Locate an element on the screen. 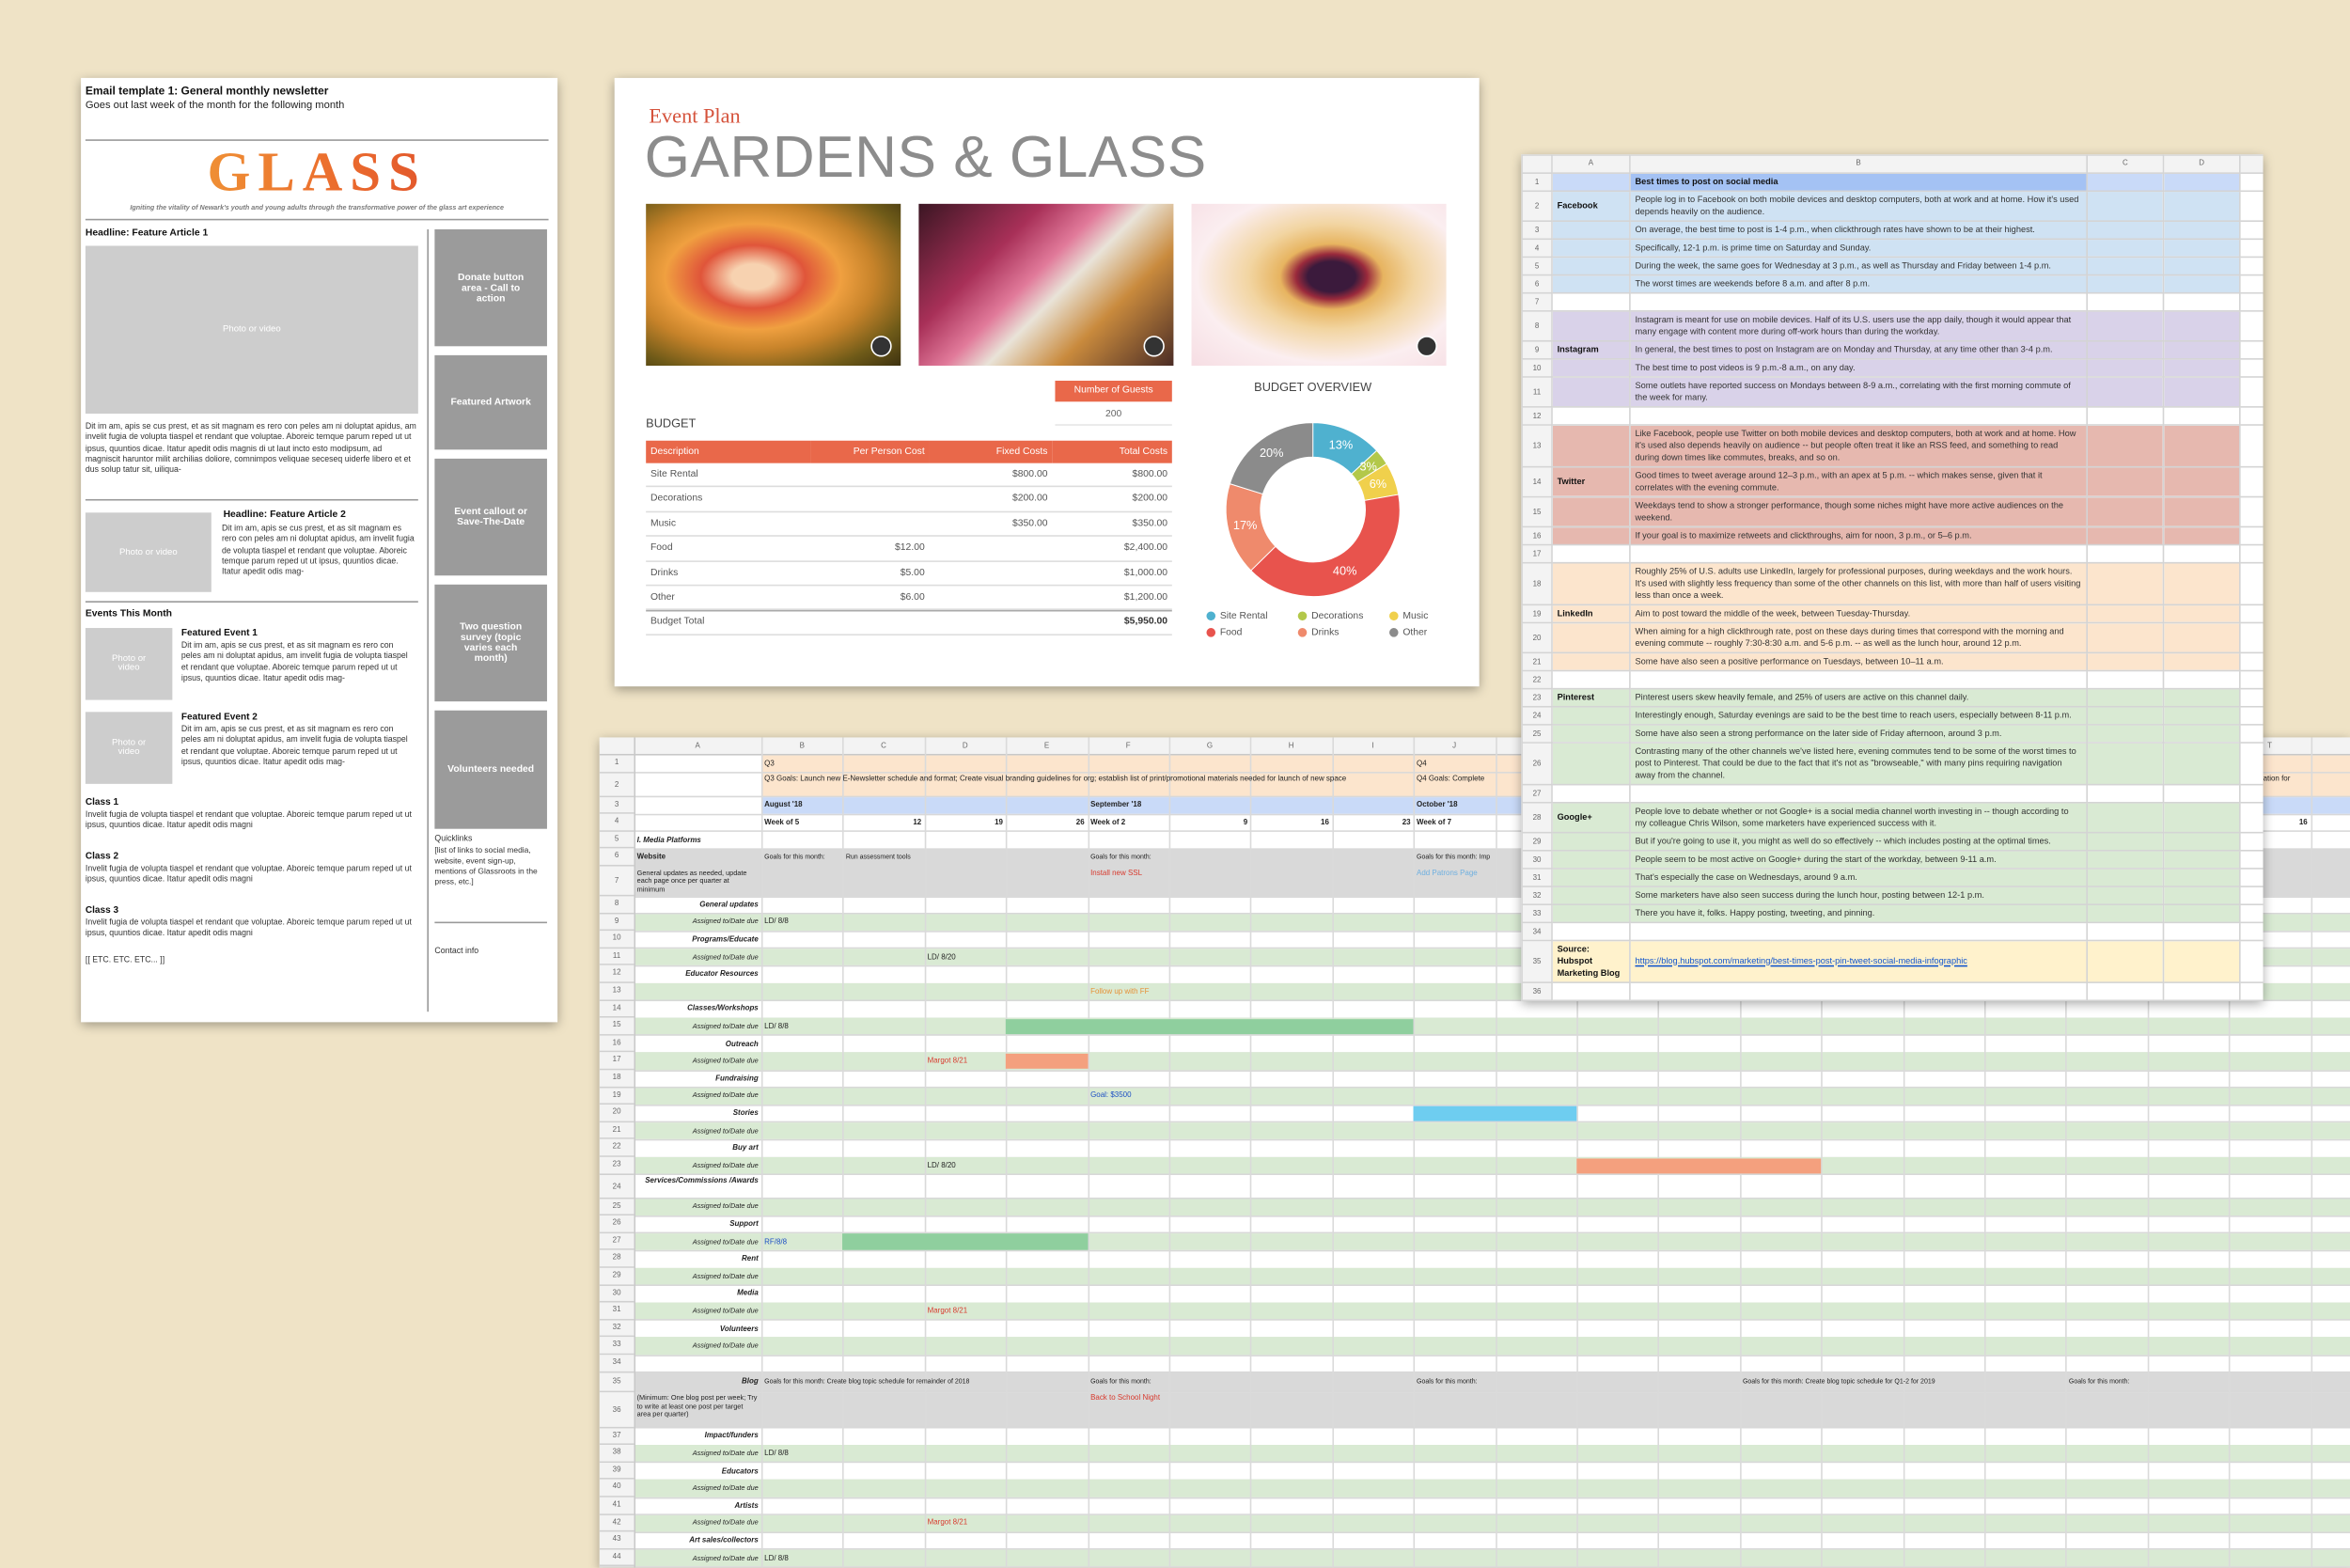 This screenshot has width=2350, height=1568. cell: Week of 7 is located at coordinates (1434, 823).